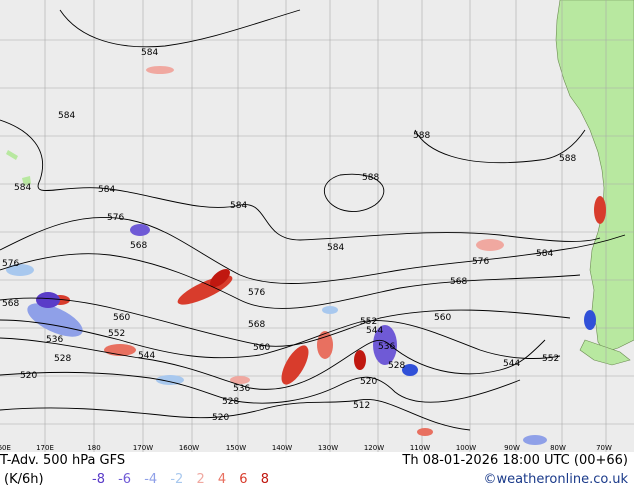 This screenshot has width=634, height=490. What do you see at coordinates (200, 479) in the screenshot?
I see `legend-value: 2` at bounding box center [200, 479].